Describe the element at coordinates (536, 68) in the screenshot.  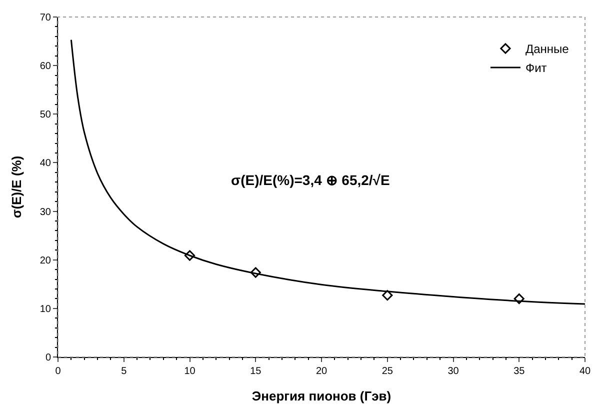
I see `legend-label: Фит` at that location.